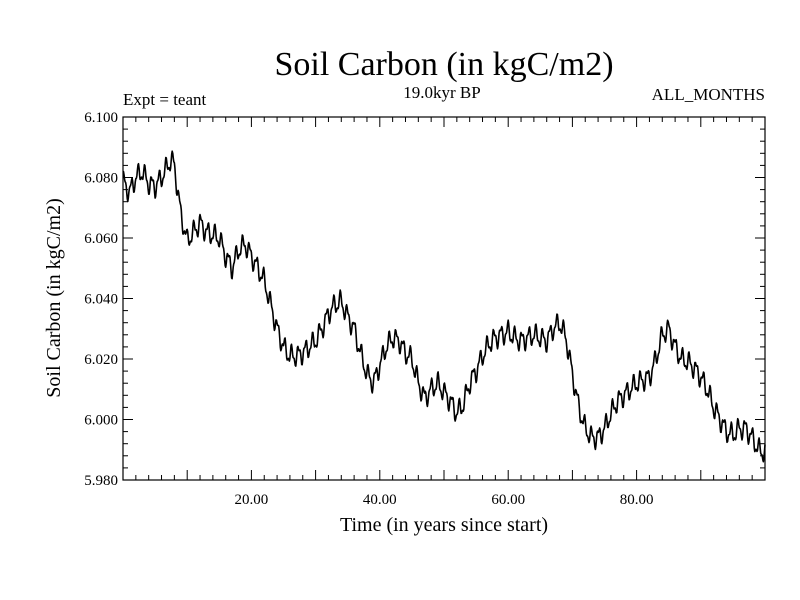 The width and height of the screenshot is (800, 600). Describe the element at coordinates (443, 64) in the screenshot. I see `chart-title: Soil Carbon (in kgC/m2)` at that location.